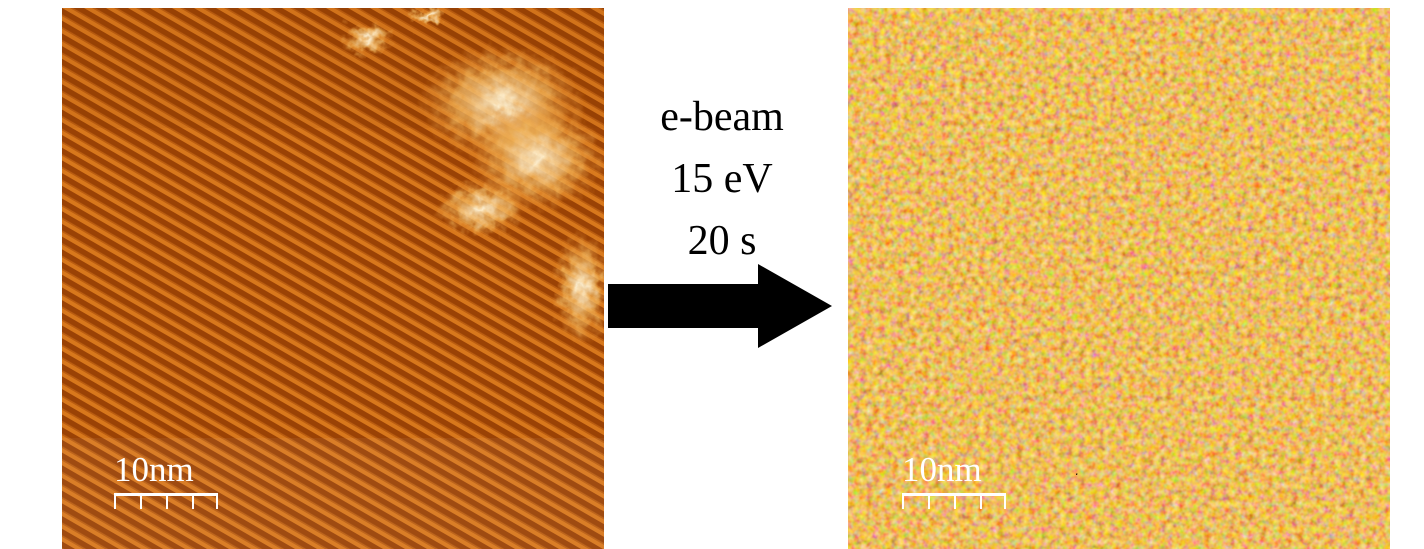 Image resolution: width=1424 pixels, height=549 pixels. Describe the element at coordinates (154, 469) in the screenshot. I see `scale-bar-label-before: 10nm` at that location.